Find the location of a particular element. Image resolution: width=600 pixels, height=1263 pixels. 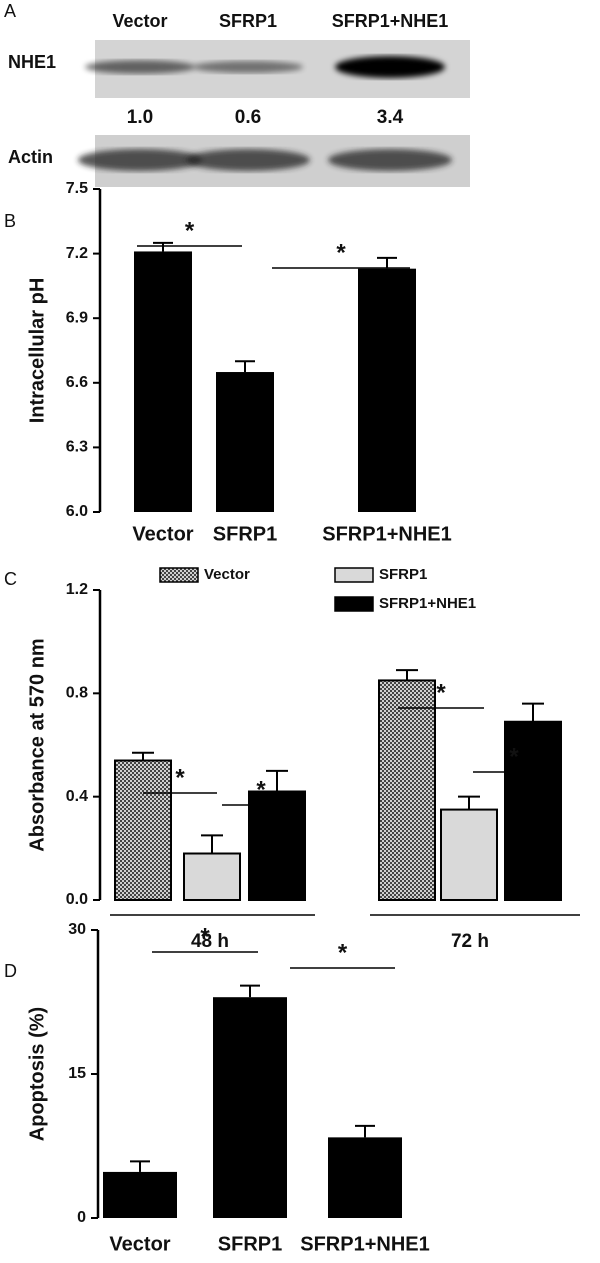

y-tick-label: 0.4 is located at coordinates (77, 796).